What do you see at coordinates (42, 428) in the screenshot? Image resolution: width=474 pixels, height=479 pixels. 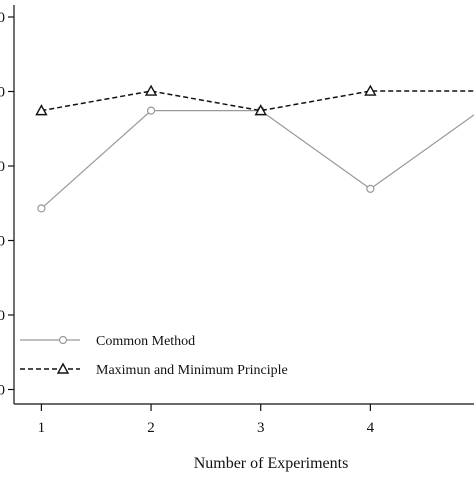 I see `x-tick-label: 1` at bounding box center [42, 428].